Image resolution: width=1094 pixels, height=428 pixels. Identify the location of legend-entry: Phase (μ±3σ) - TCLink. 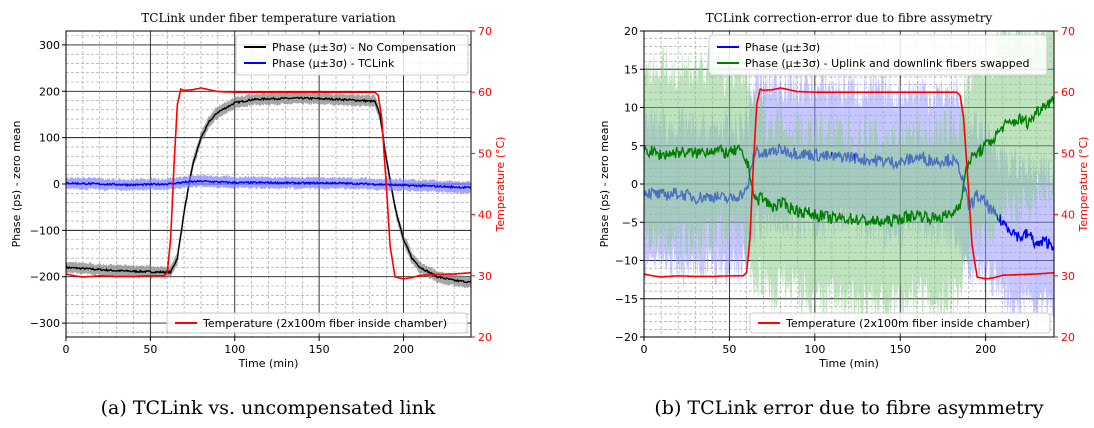
(333, 63).